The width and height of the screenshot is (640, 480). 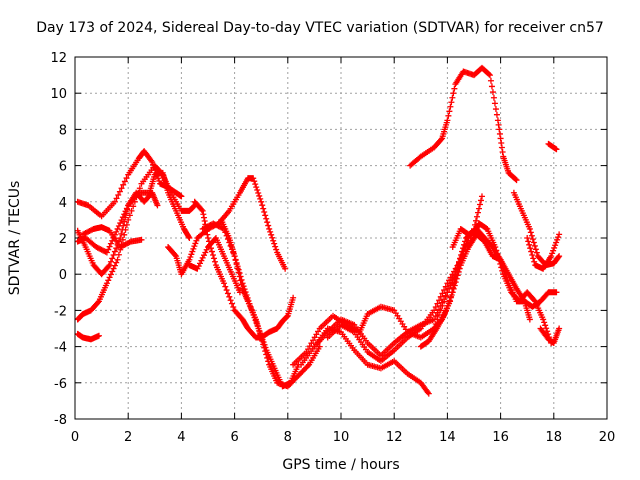 I want to click on y-tick-label: -2, so click(x=60, y=311).